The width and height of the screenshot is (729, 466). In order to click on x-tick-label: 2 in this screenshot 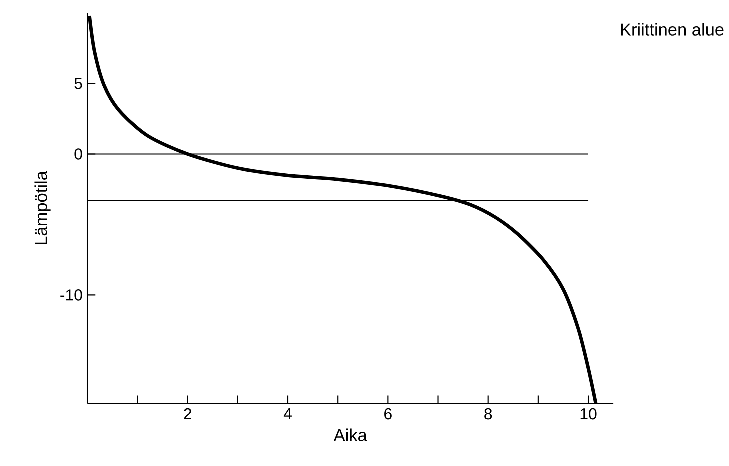, I will do `click(188, 414)`.